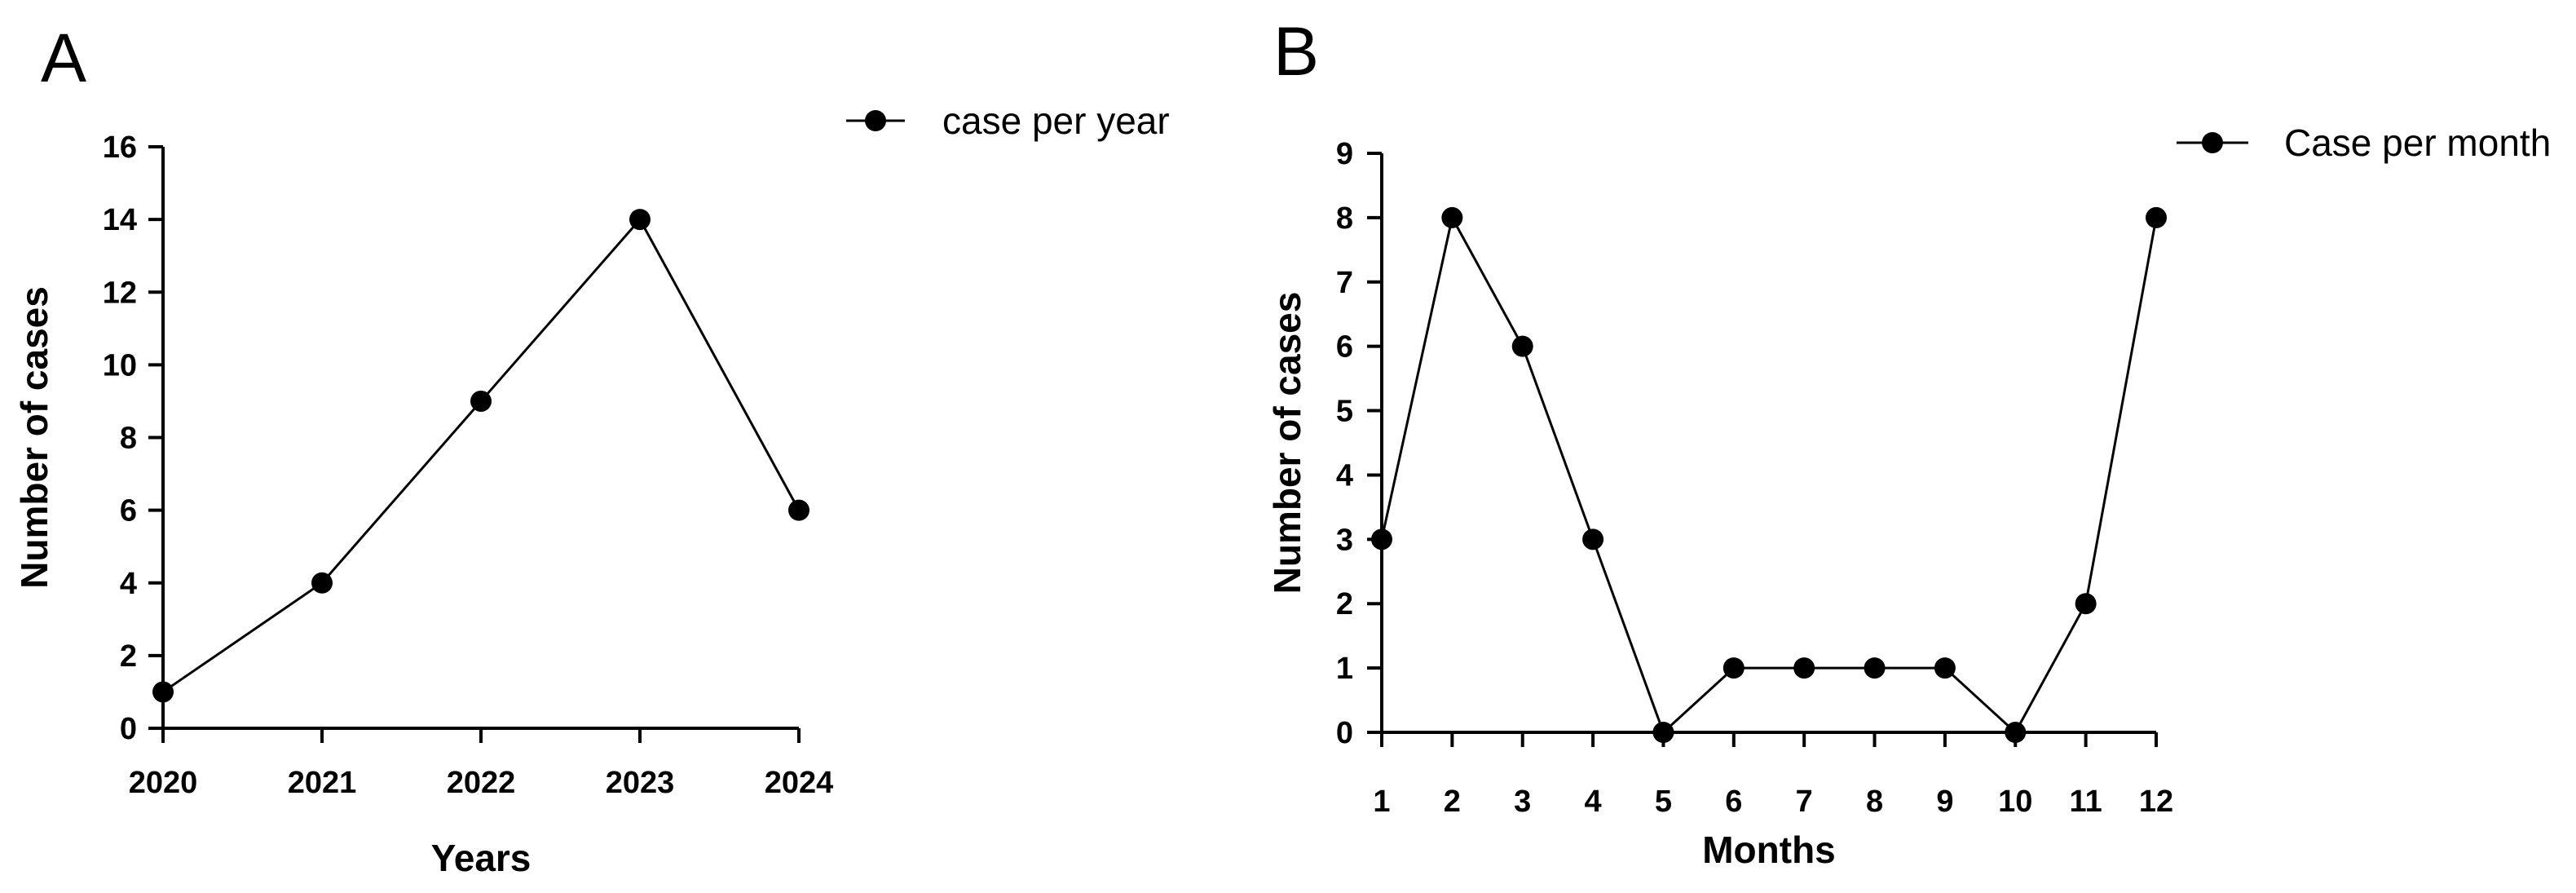  I want to click on panel-b-x-tick-label: 10, so click(2015, 802).